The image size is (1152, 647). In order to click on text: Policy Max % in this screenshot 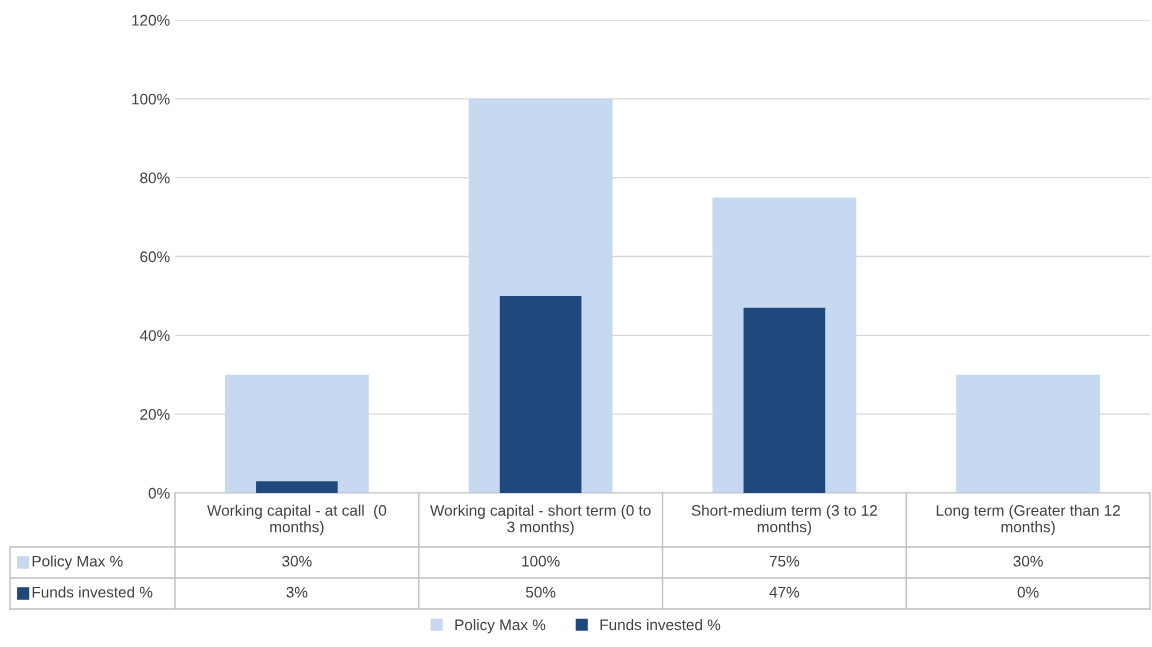, I will do `click(500, 626)`.